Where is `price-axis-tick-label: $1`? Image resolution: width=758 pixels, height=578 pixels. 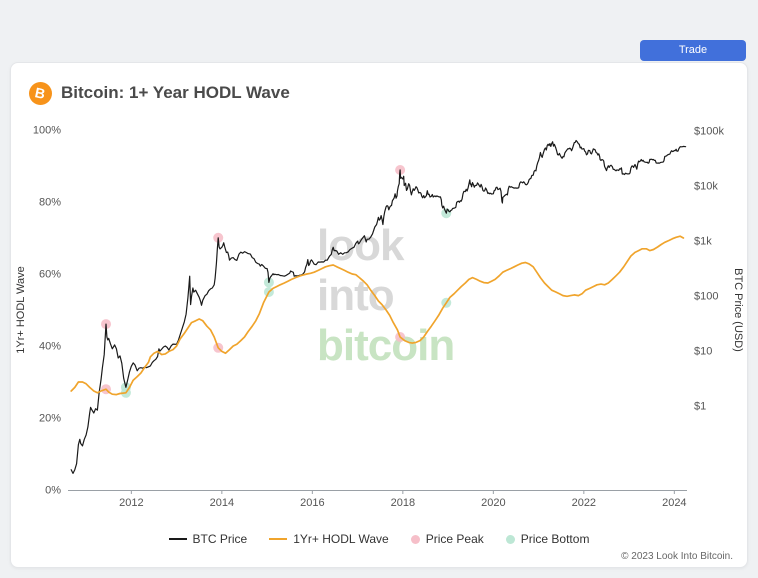
price-axis-tick-label: $1 is located at coordinates (700, 407).